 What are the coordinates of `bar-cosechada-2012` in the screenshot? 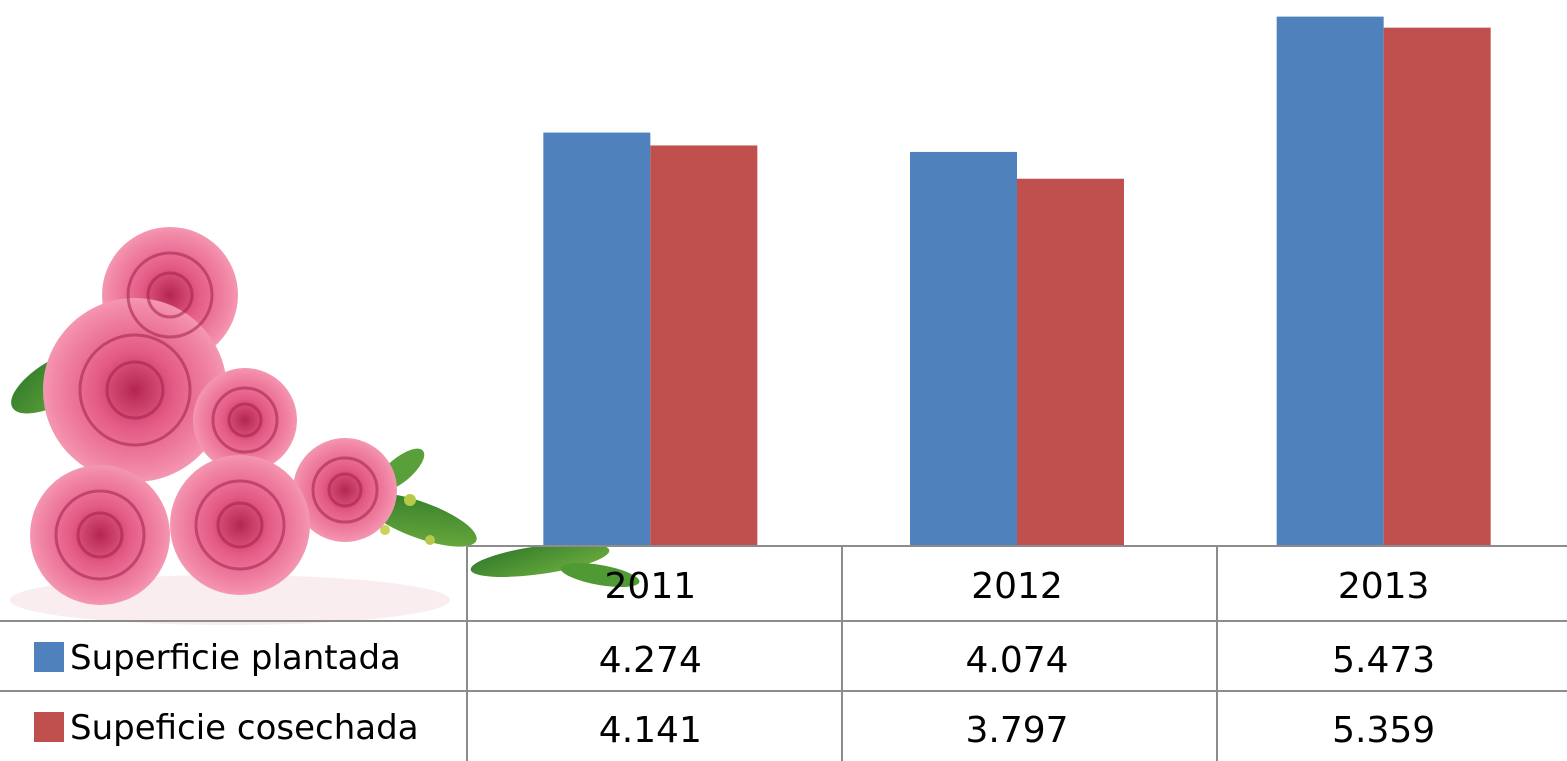 It's located at (1070, 362).